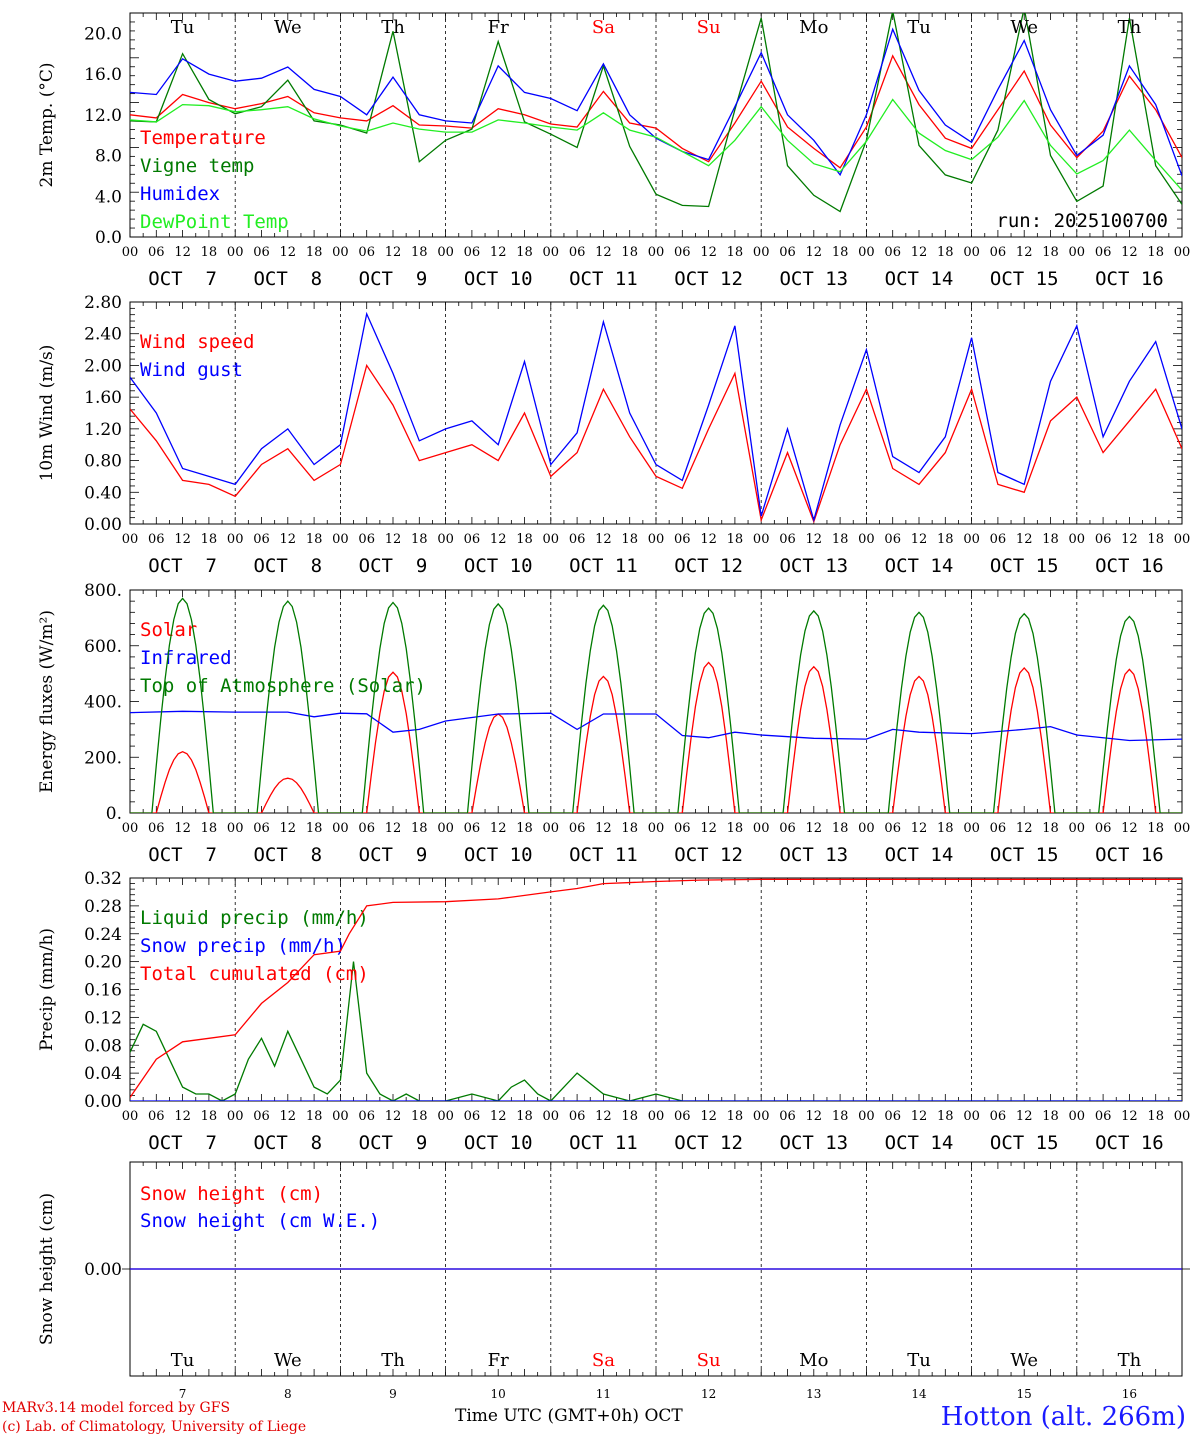  What do you see at coordinates (708, 1143) in the screenshot?
I see `date-label: OCT 12` at bounding box center [708, 1143].